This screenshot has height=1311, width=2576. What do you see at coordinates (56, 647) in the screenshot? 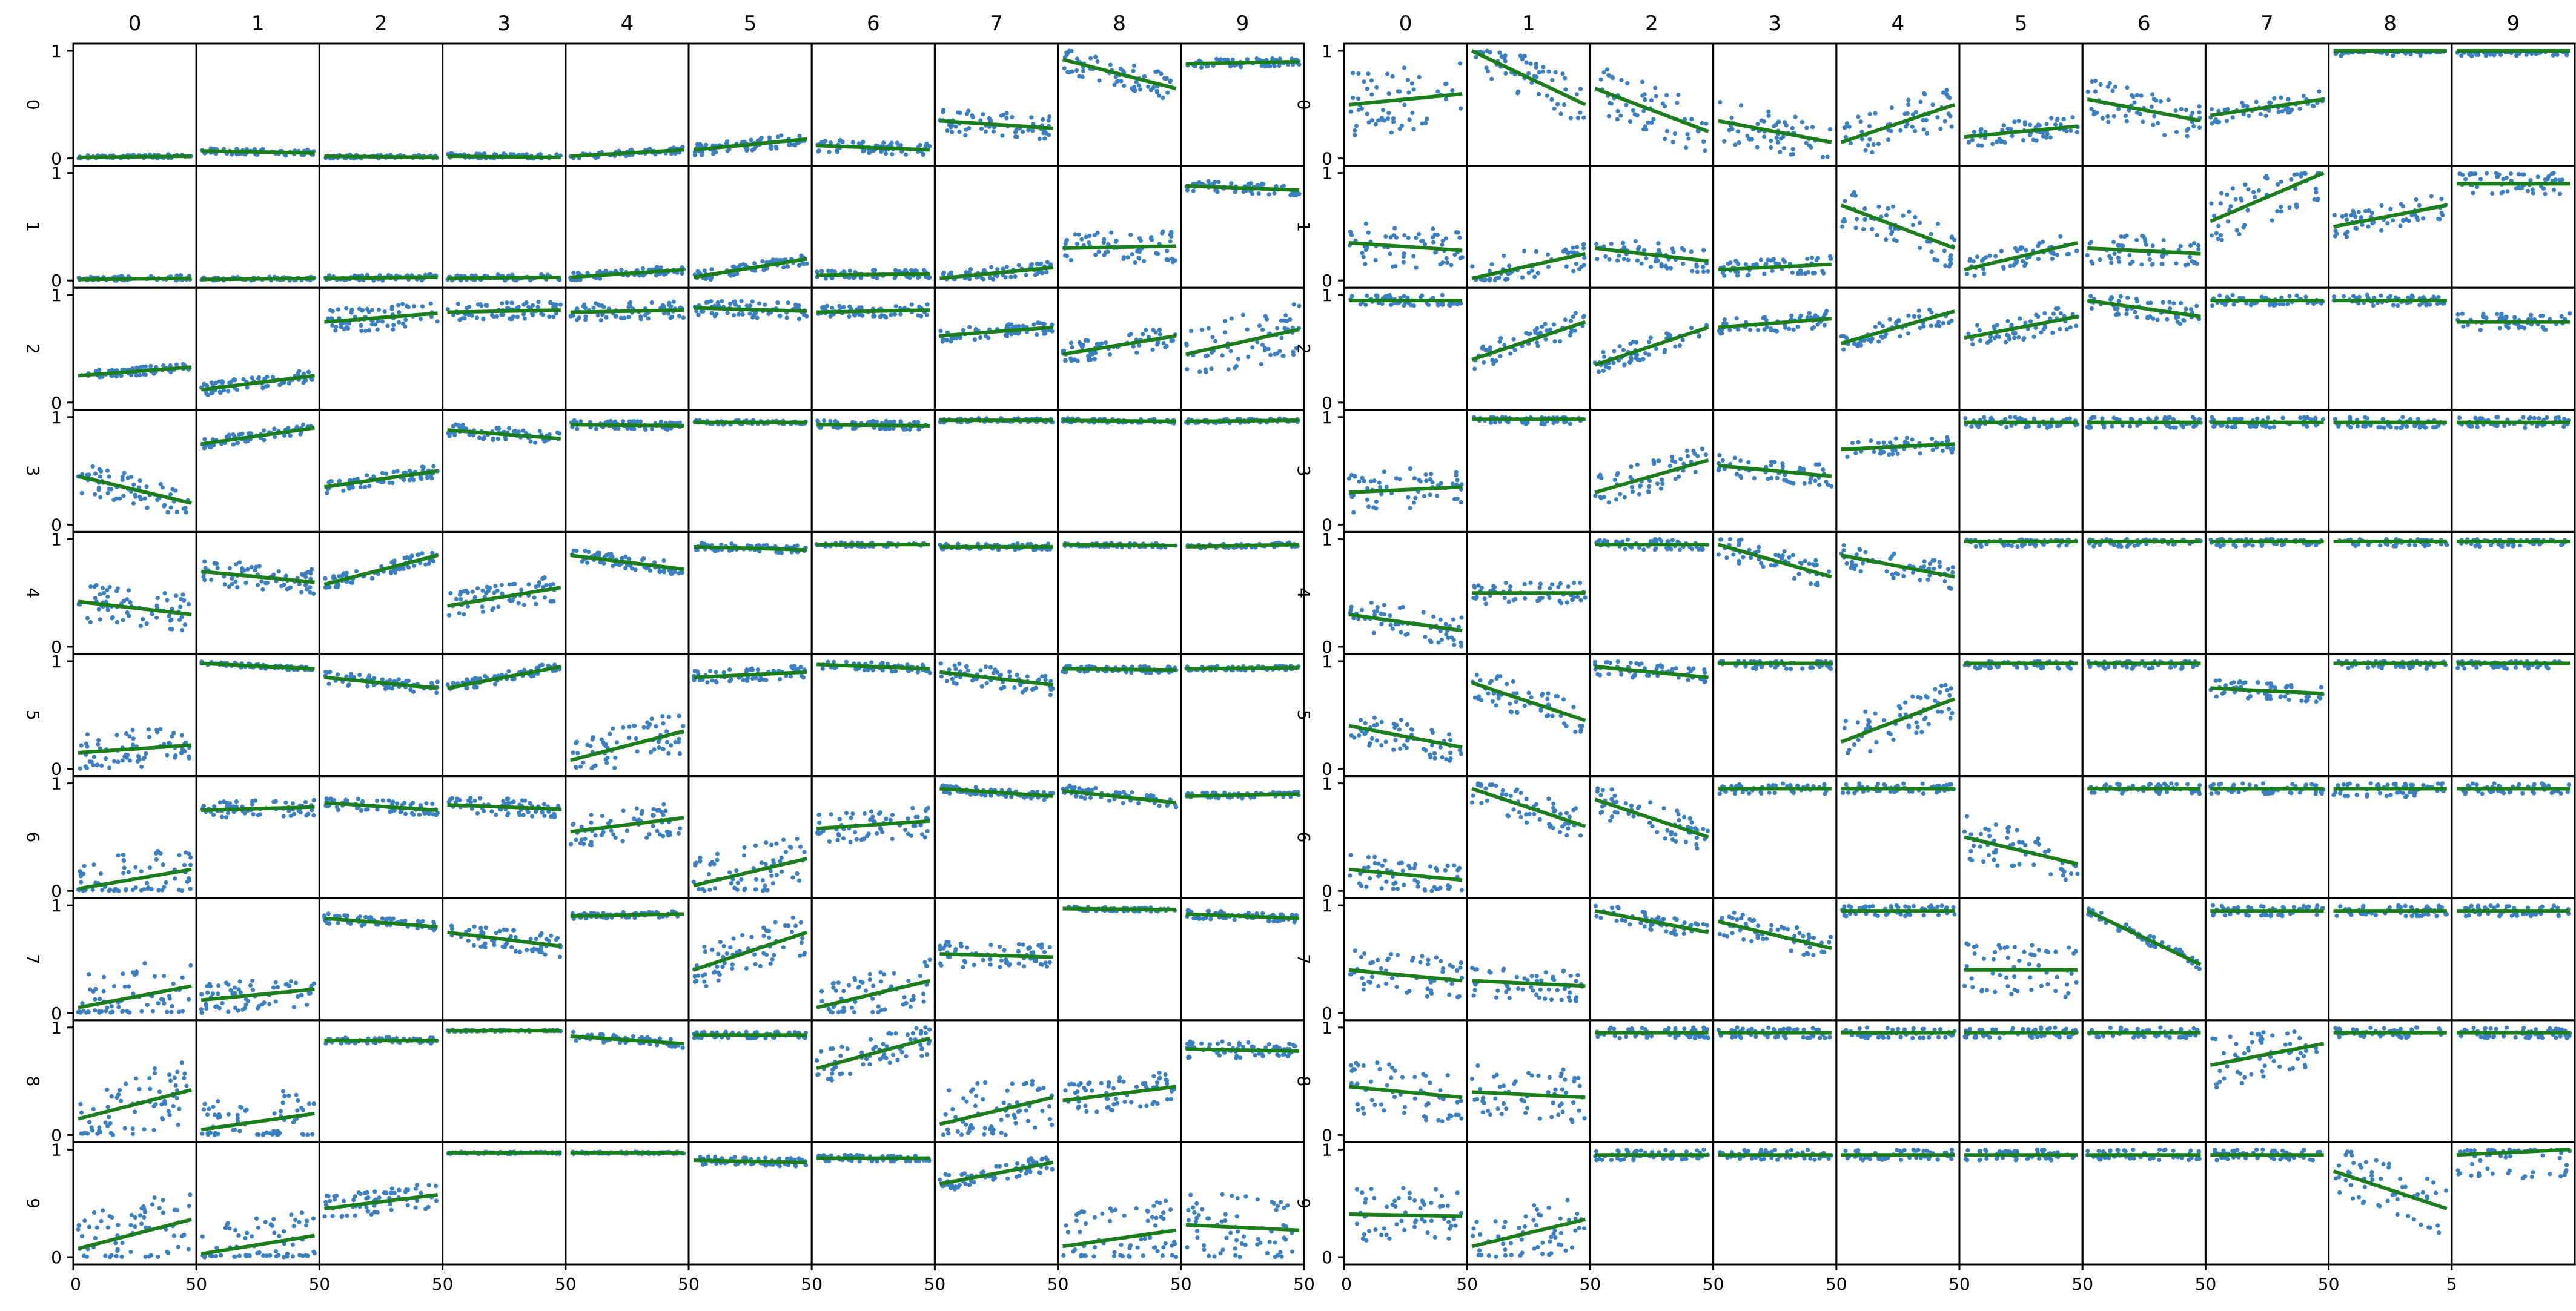
I see `left-ytick-bottom-4: 0` at bounding box center [56, 647].